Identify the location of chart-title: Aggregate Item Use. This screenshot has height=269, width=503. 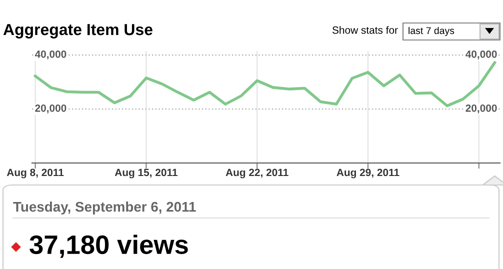
(77, 31).